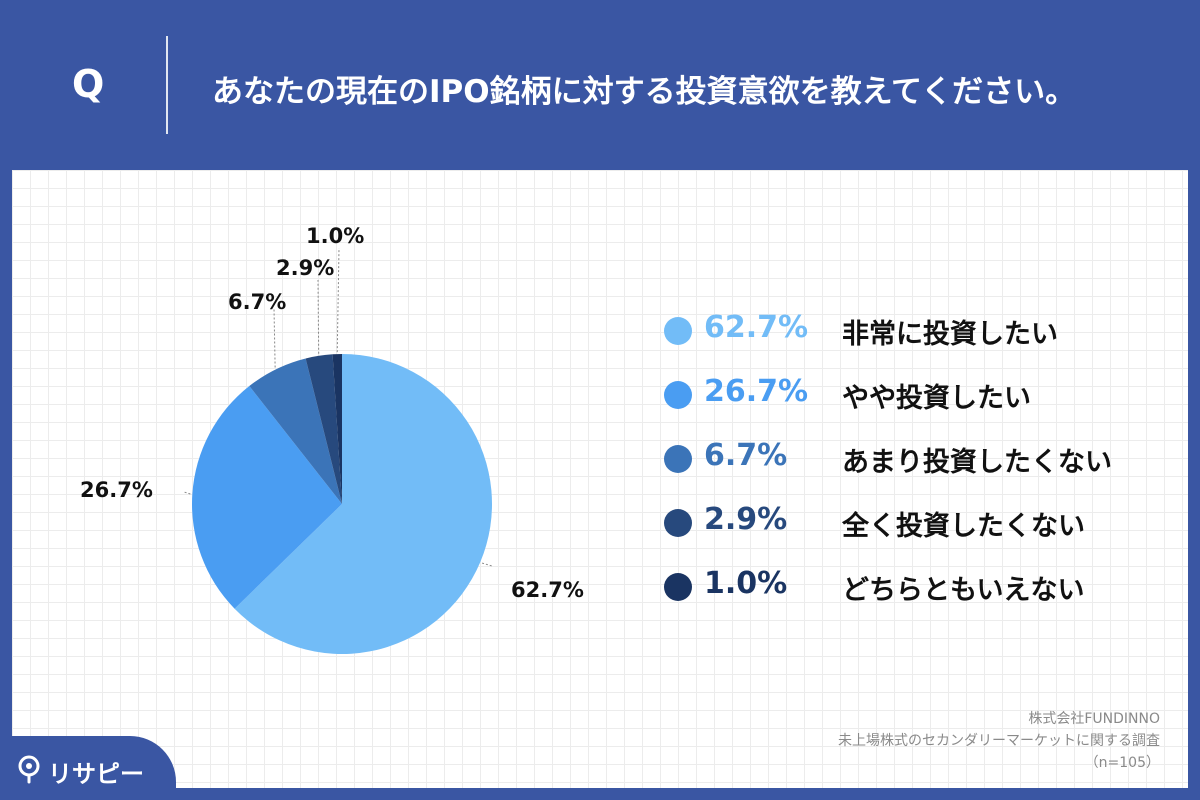 This screenshot has height=800, width=1200. I want to click on legend-label: 非常に投資したい, so click(950, 334).